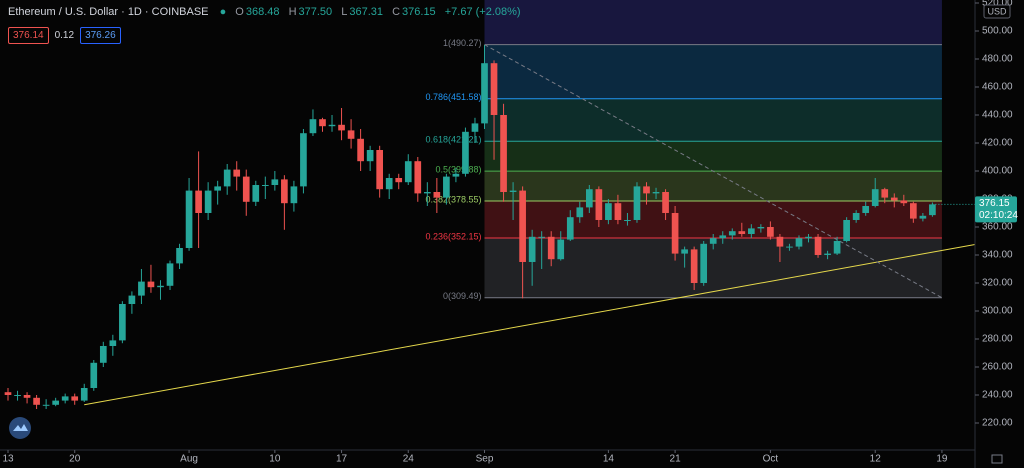 This screenshot has width=1024, height=468. I want to click on fib-extension-band, so click(713, 22).